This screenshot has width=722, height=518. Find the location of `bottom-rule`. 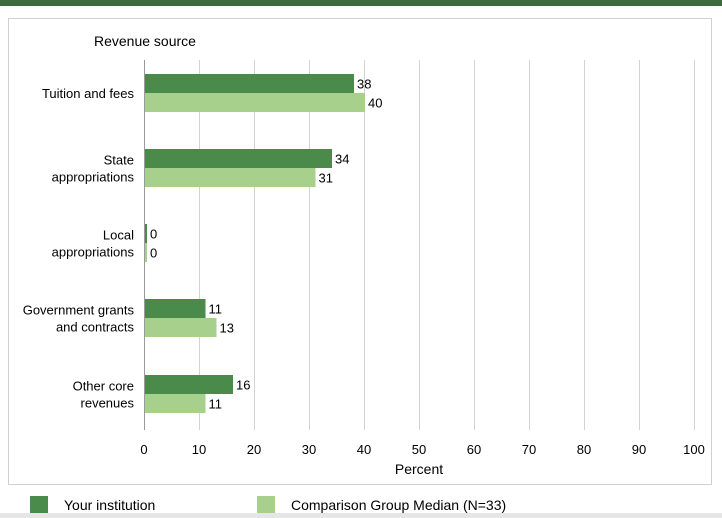

bottom-rule is located at coordinates (361, 515).